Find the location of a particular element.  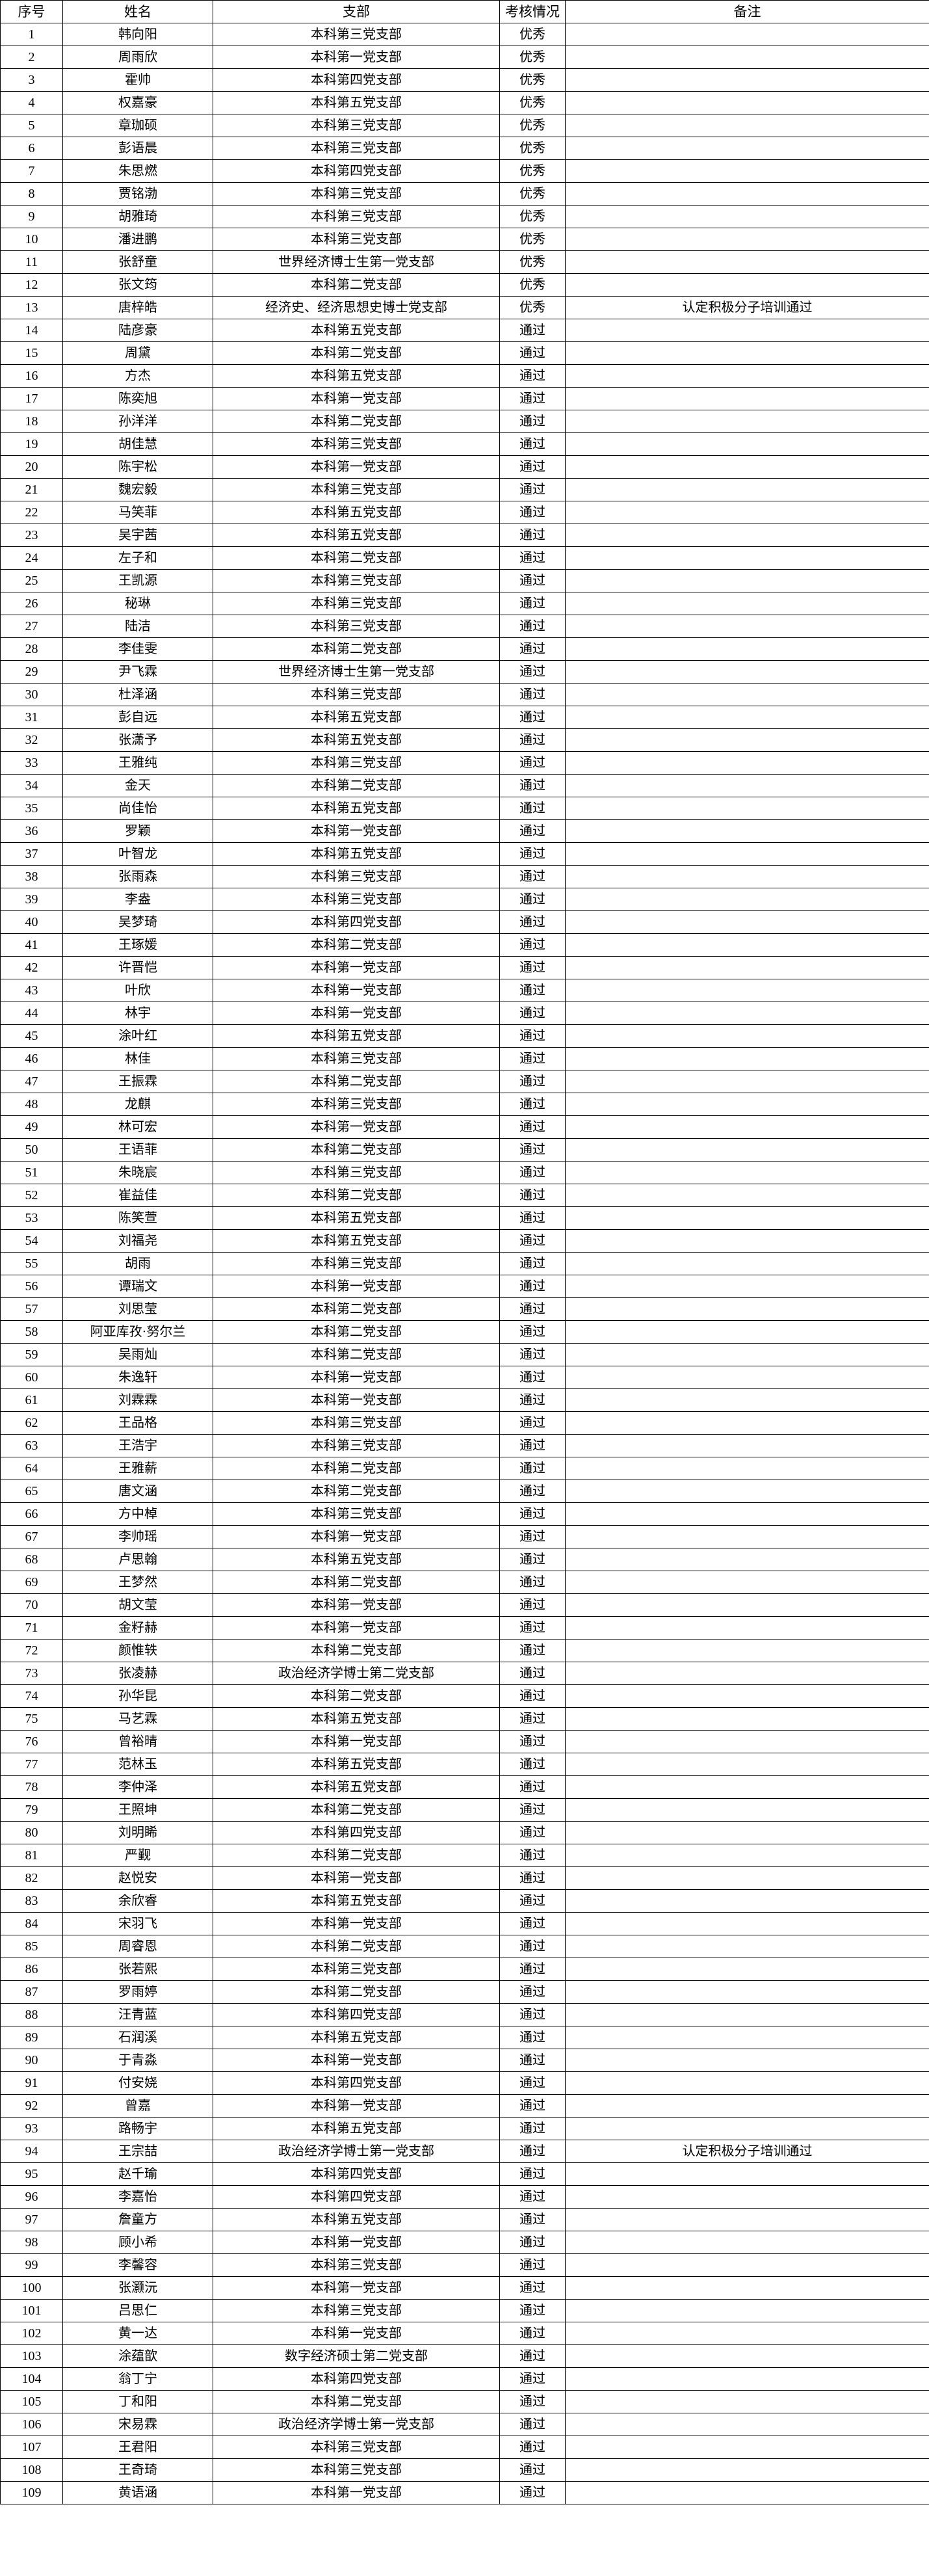

name-cell: 路畅宇 is located at coordinates (137, 2128).